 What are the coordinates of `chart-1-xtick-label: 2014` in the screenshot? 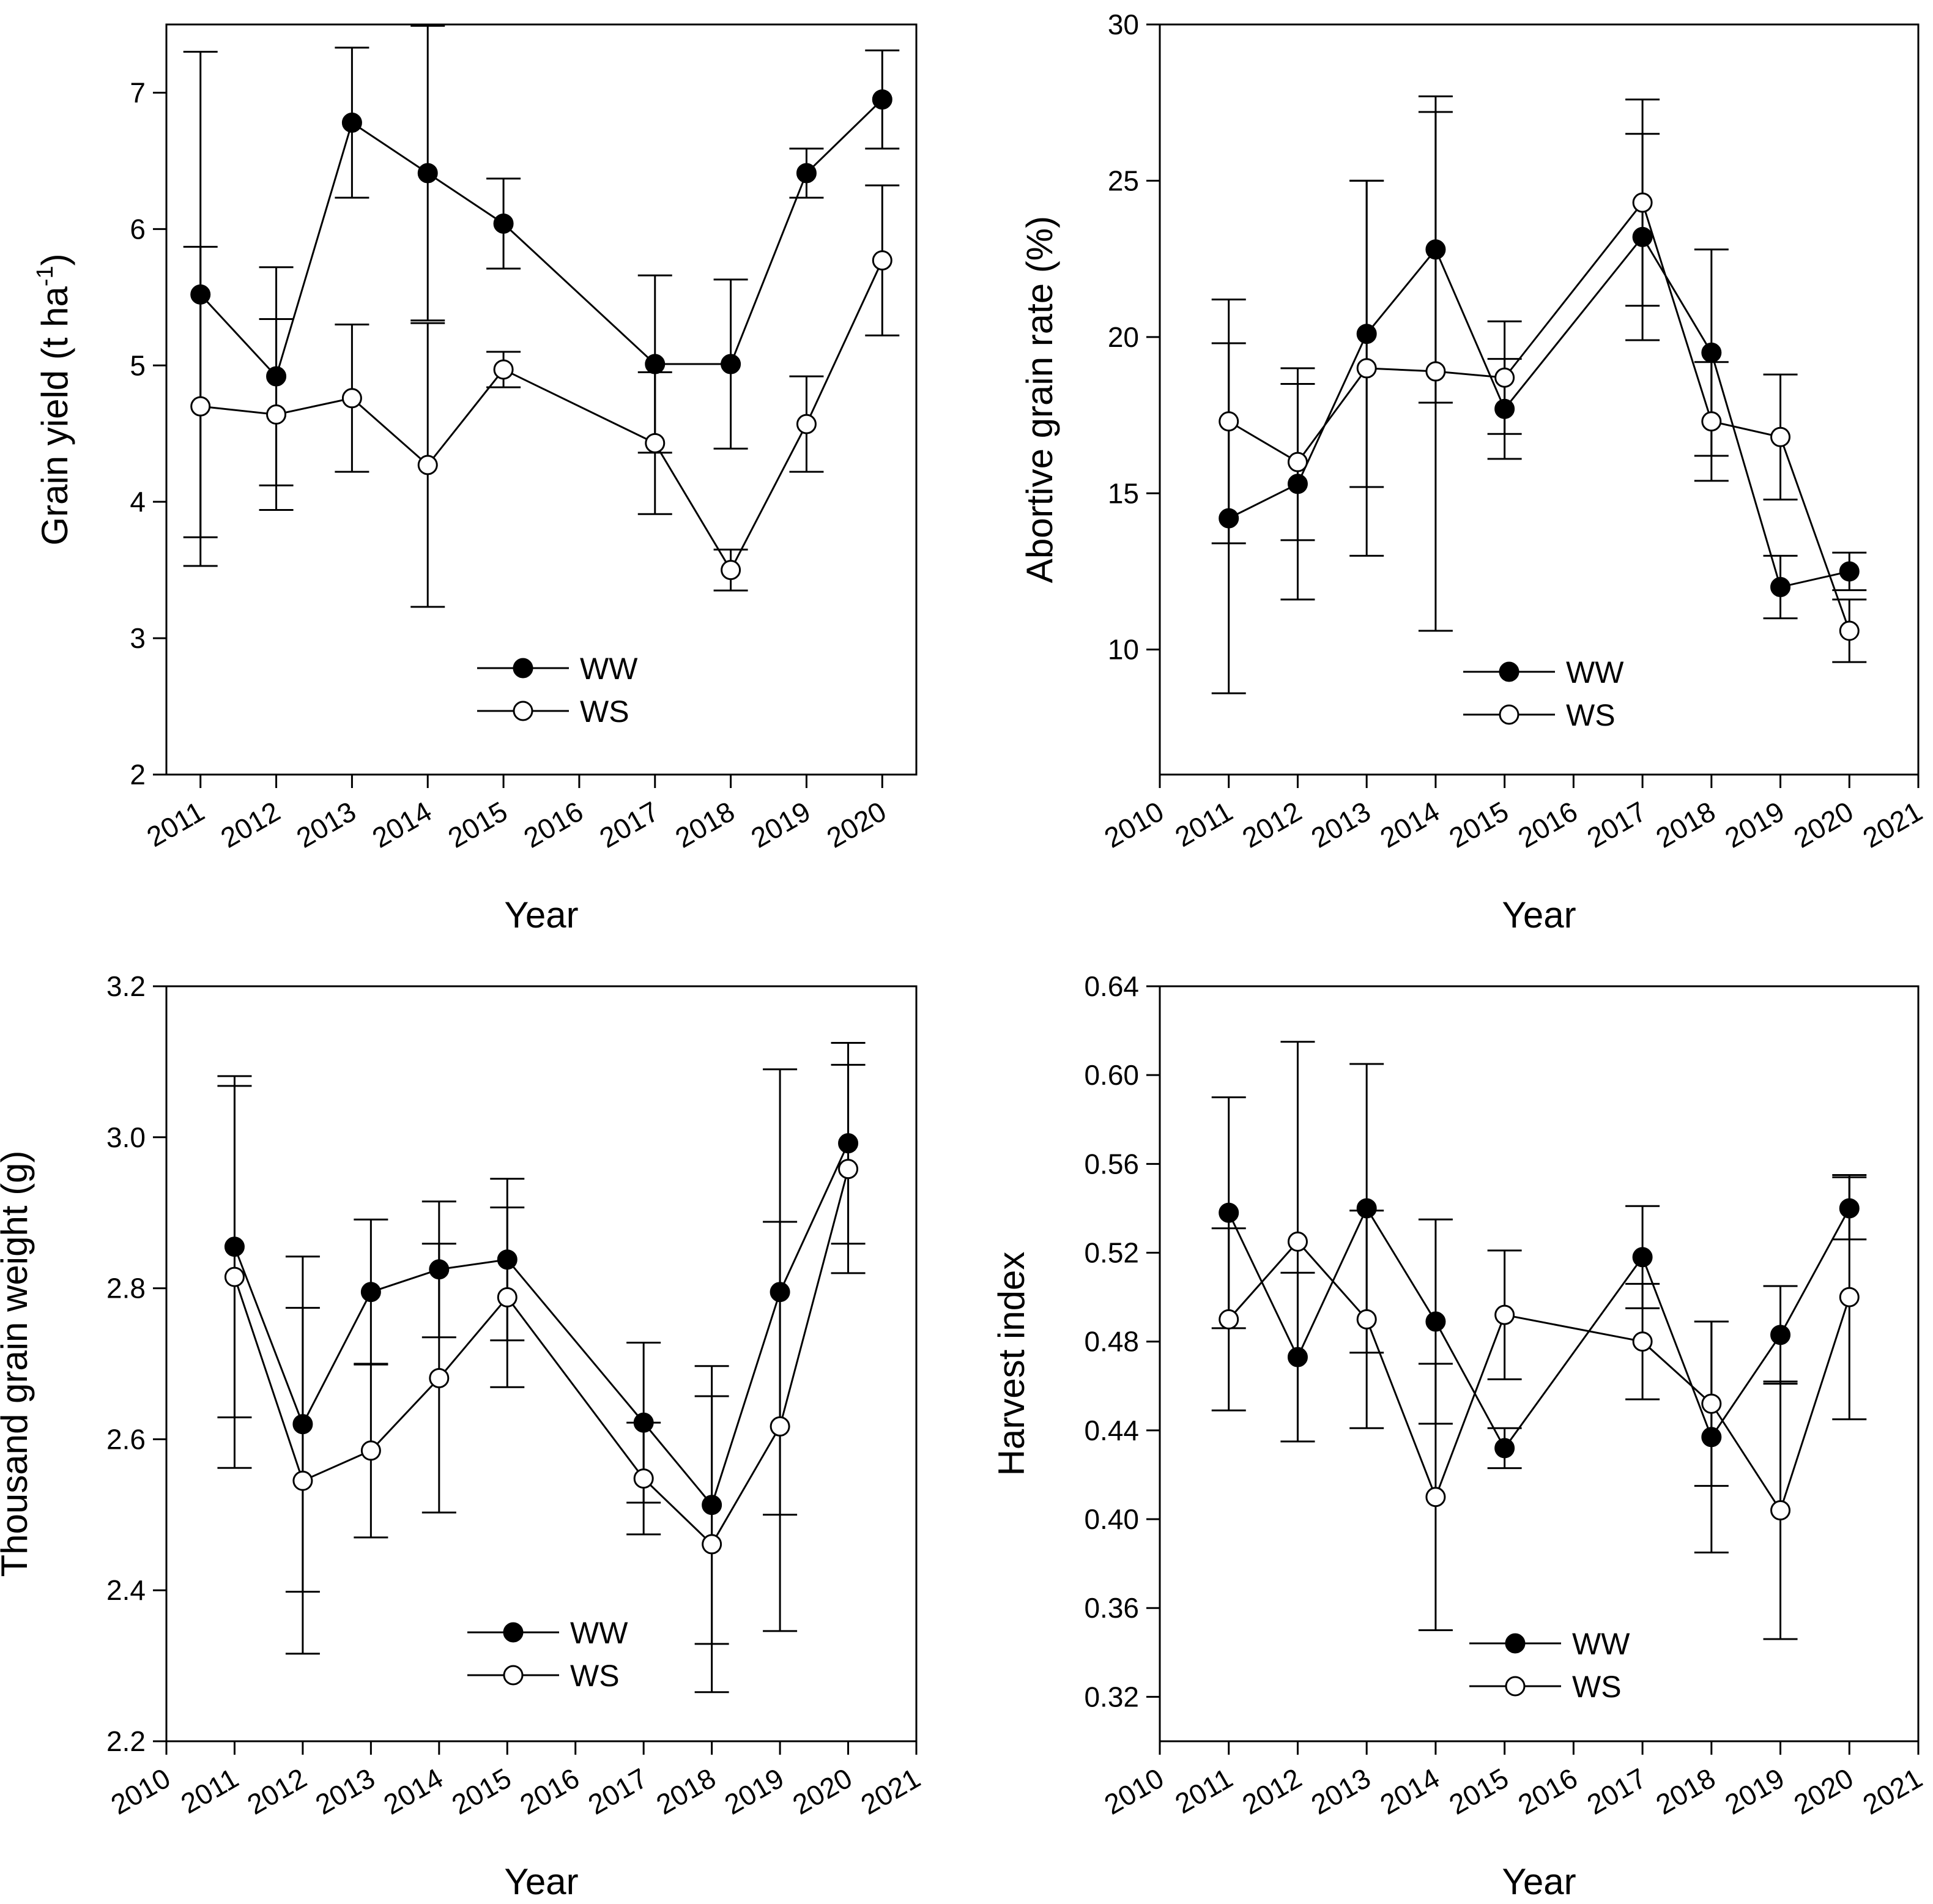 It's located at (1410, 825).